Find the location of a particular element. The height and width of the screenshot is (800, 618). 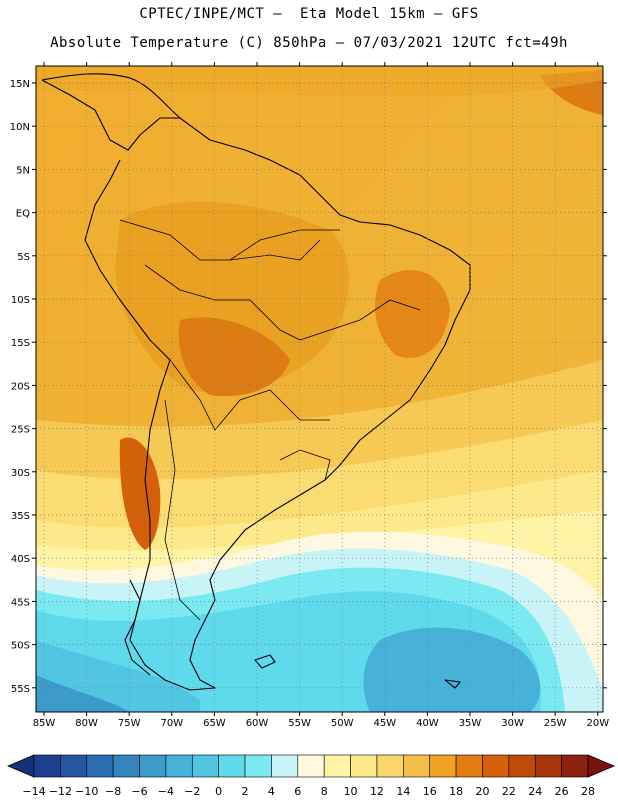

lon-label: 85W is located at coordinates (44, 723).